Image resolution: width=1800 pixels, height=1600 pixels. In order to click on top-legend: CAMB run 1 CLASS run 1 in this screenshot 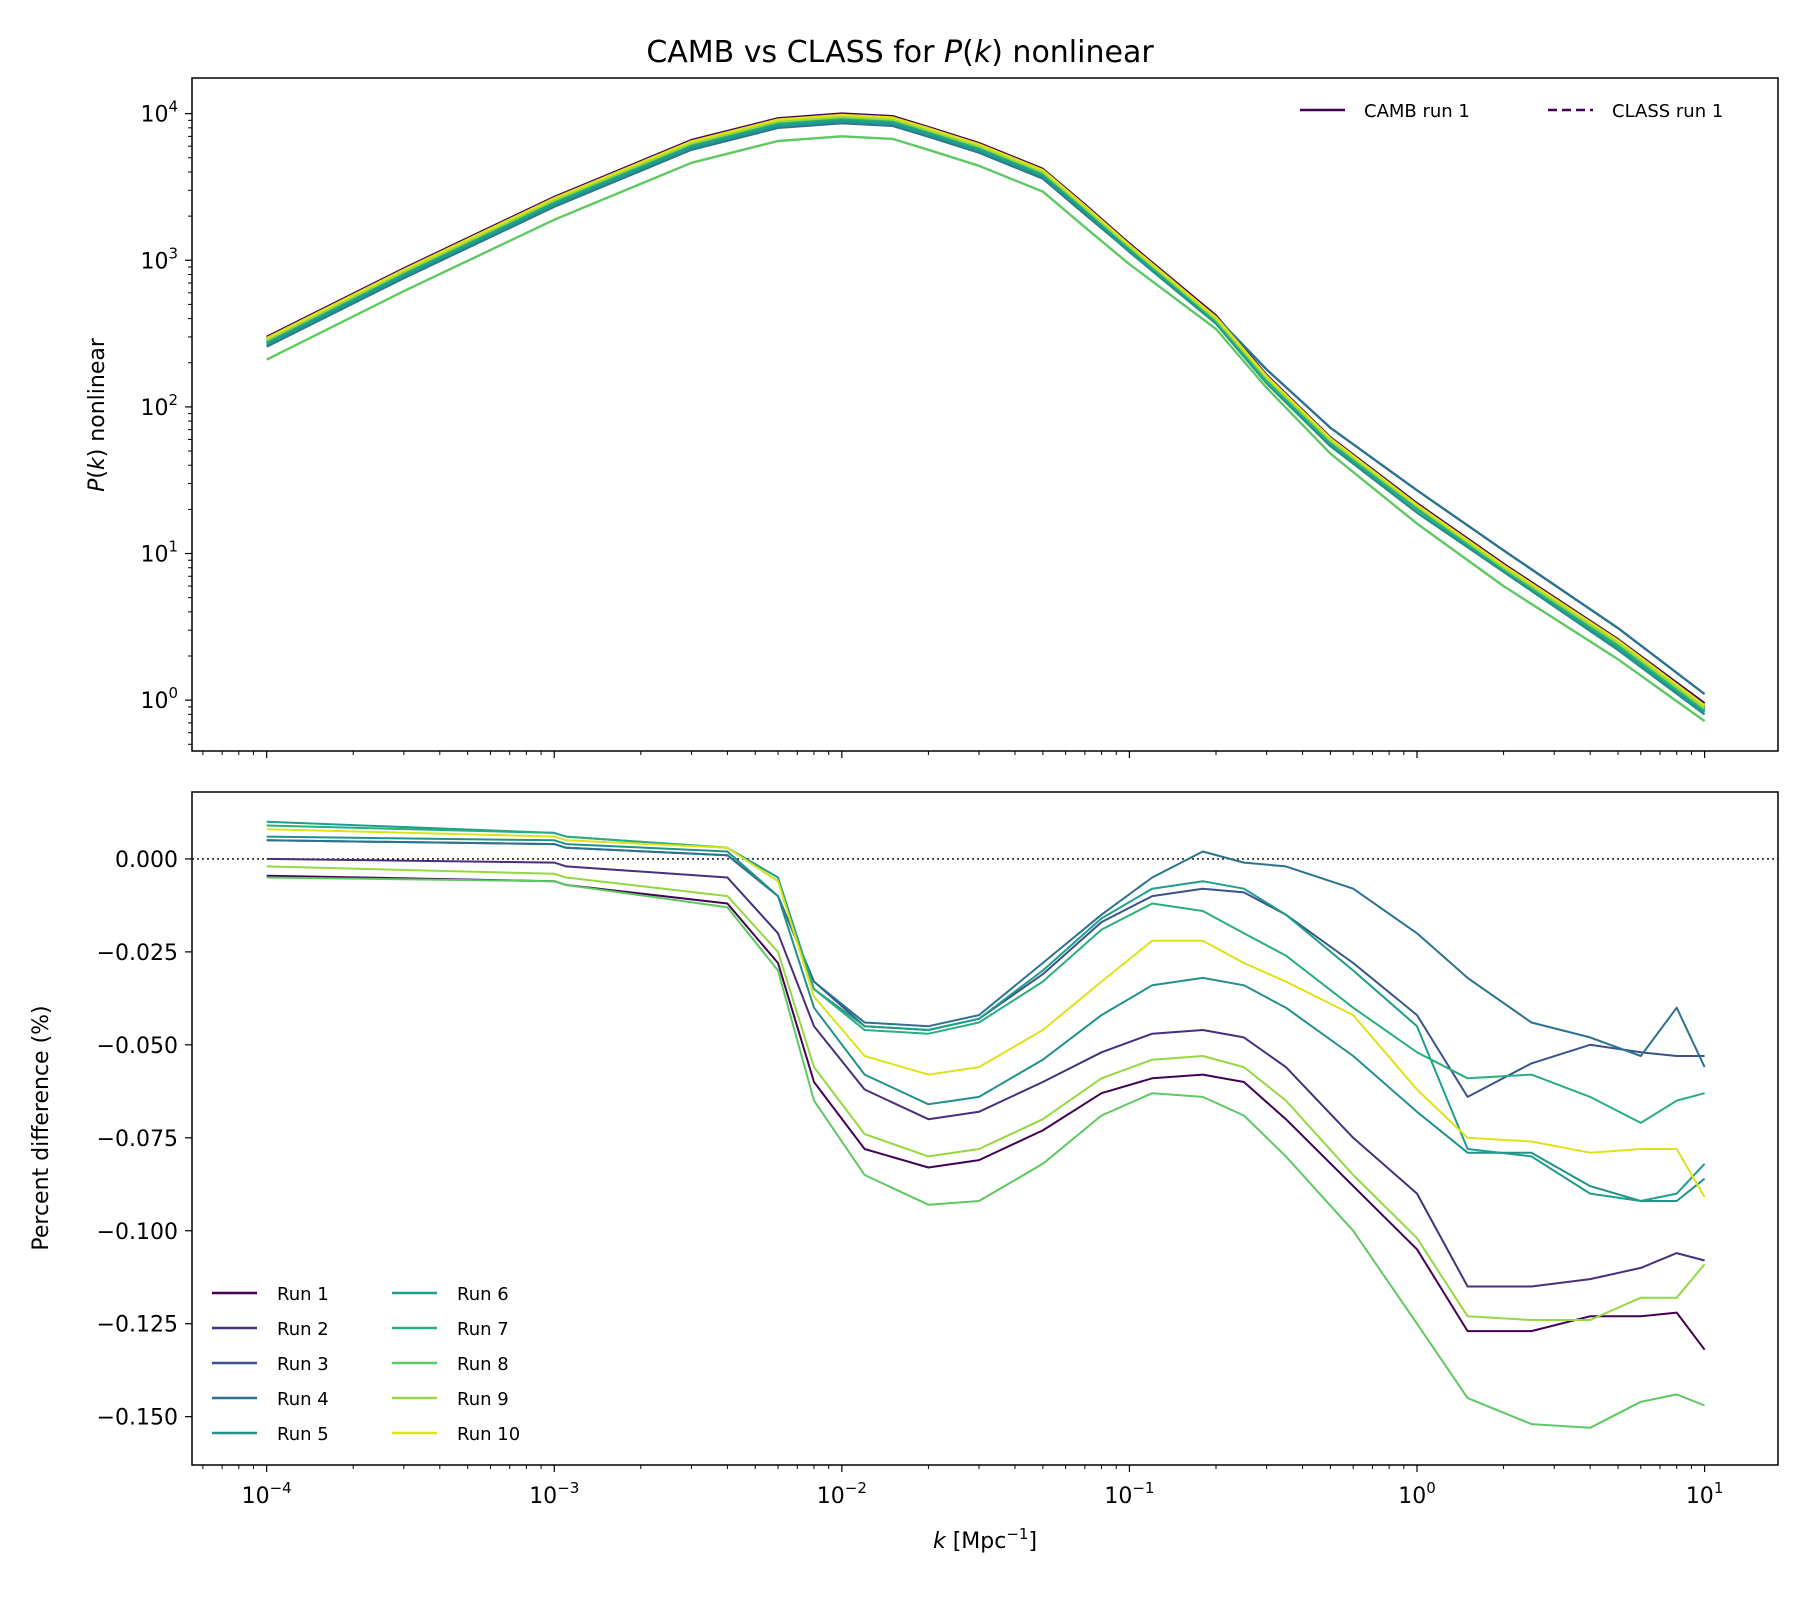, I will do `click(1511, 111)`.